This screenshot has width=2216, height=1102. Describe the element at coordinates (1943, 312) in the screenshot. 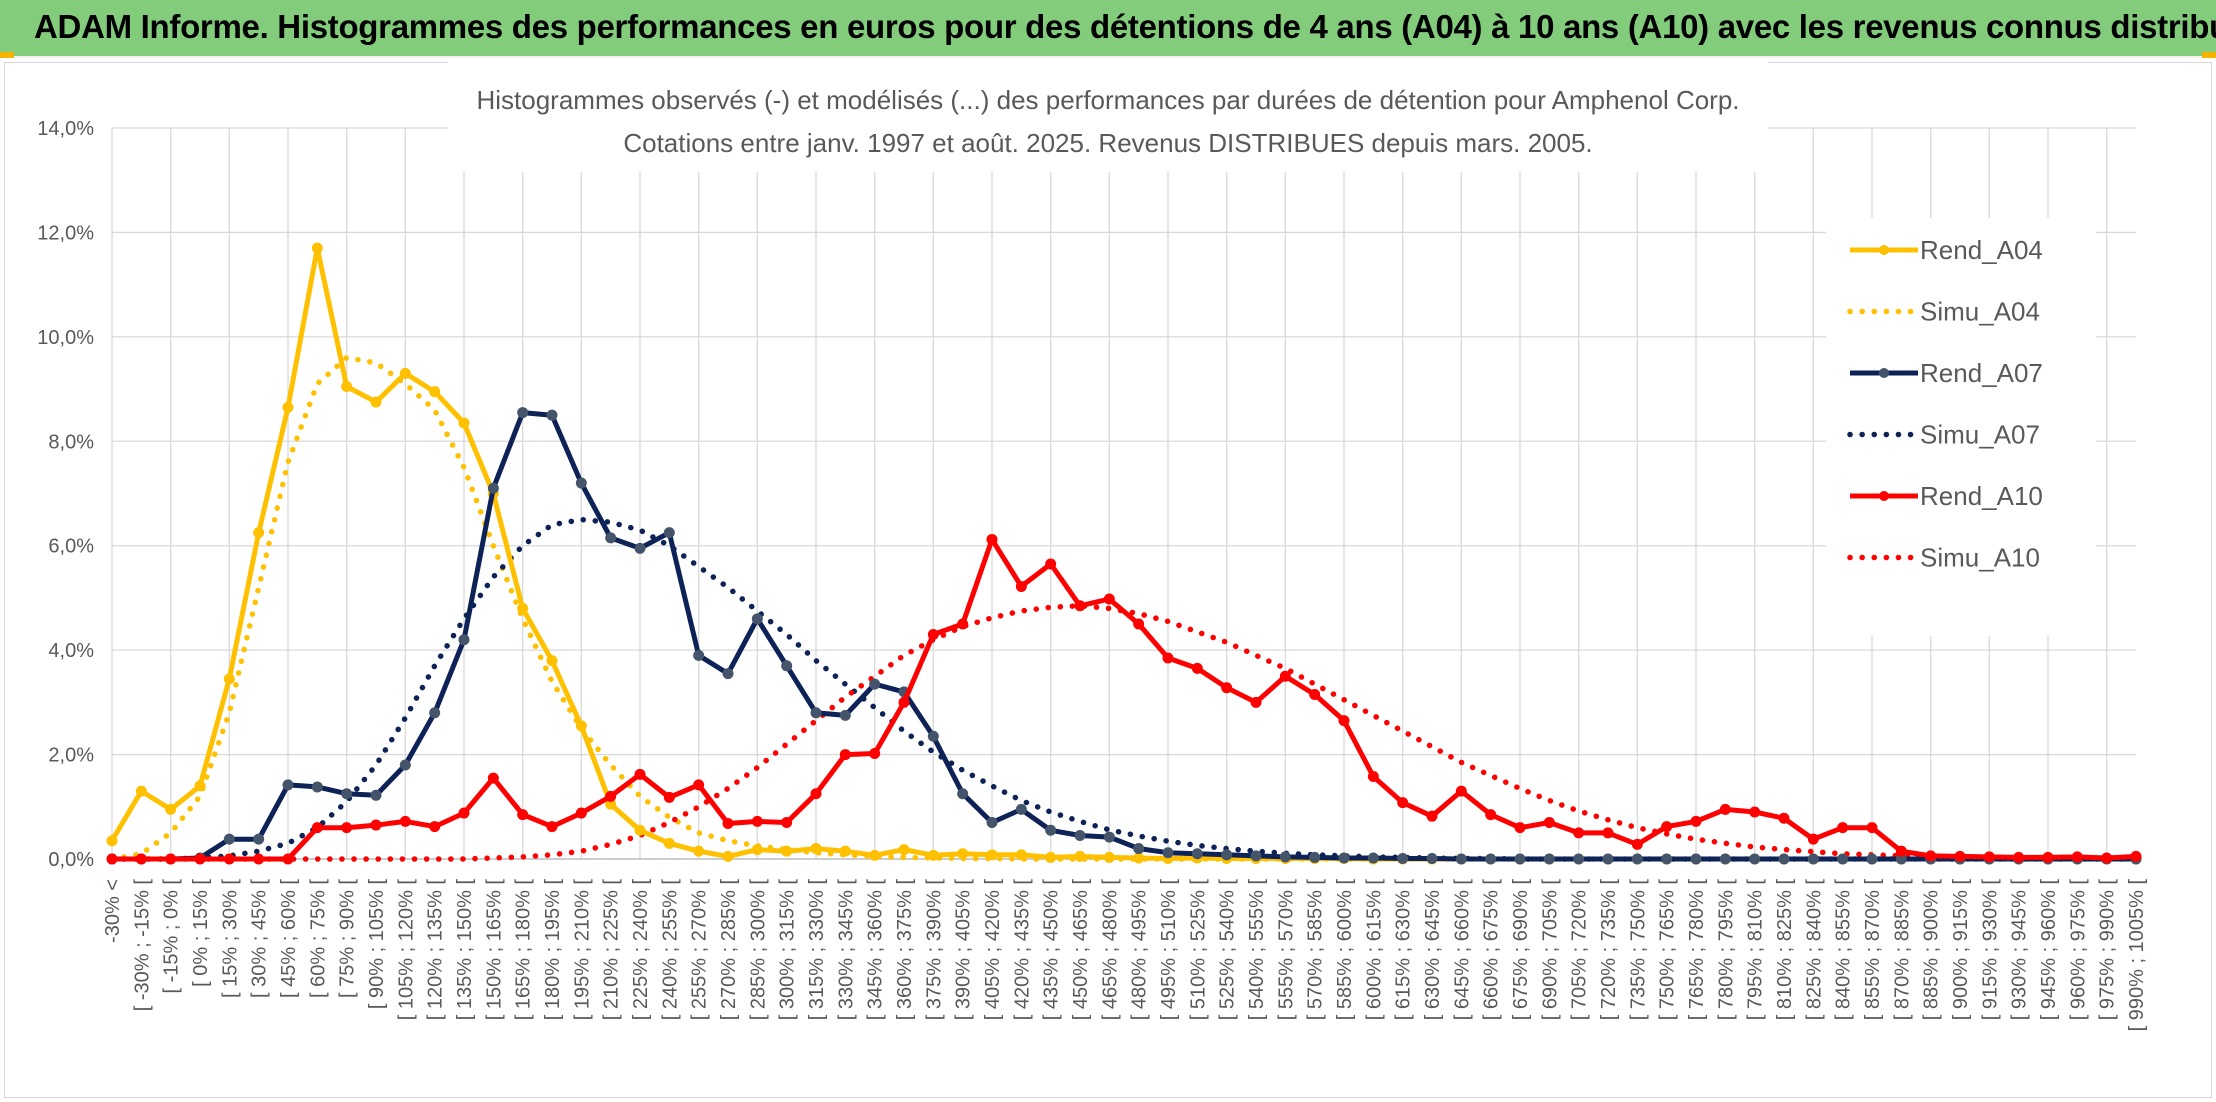

I see `legend-item-simu-a04: Simu_A04` at that location.